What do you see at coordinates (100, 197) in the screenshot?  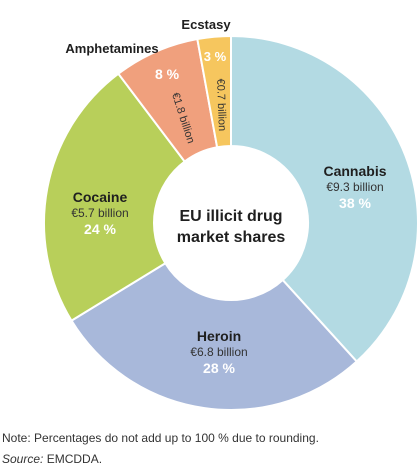 I see `label-cocaine: Cocaine` at bounding box center [100, 197].